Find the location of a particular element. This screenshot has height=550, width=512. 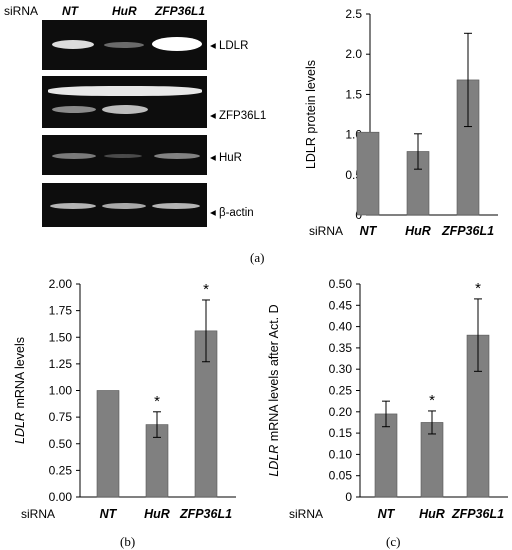

x-label-c-1: HuR is located at coordinates (432, 514).